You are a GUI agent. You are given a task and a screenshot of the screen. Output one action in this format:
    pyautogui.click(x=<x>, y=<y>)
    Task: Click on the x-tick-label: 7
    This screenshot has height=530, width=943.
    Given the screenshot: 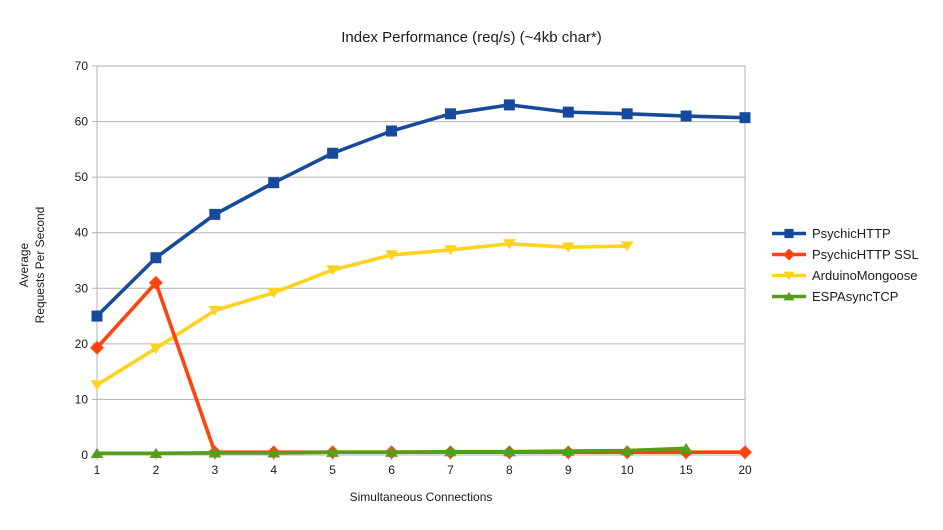 What is the action you would take?
    pyautogui.click(x=450, y=470)
    